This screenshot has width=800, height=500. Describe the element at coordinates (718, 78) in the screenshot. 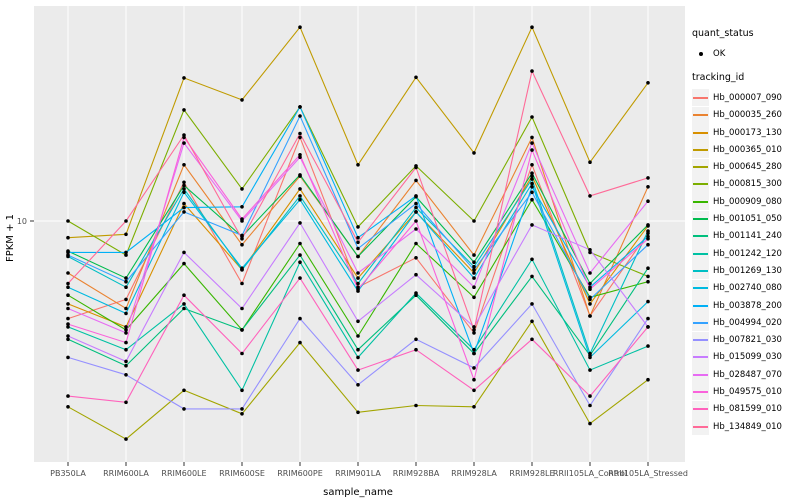

I see `legend-title-tracking-id: tracking_id` at that location.